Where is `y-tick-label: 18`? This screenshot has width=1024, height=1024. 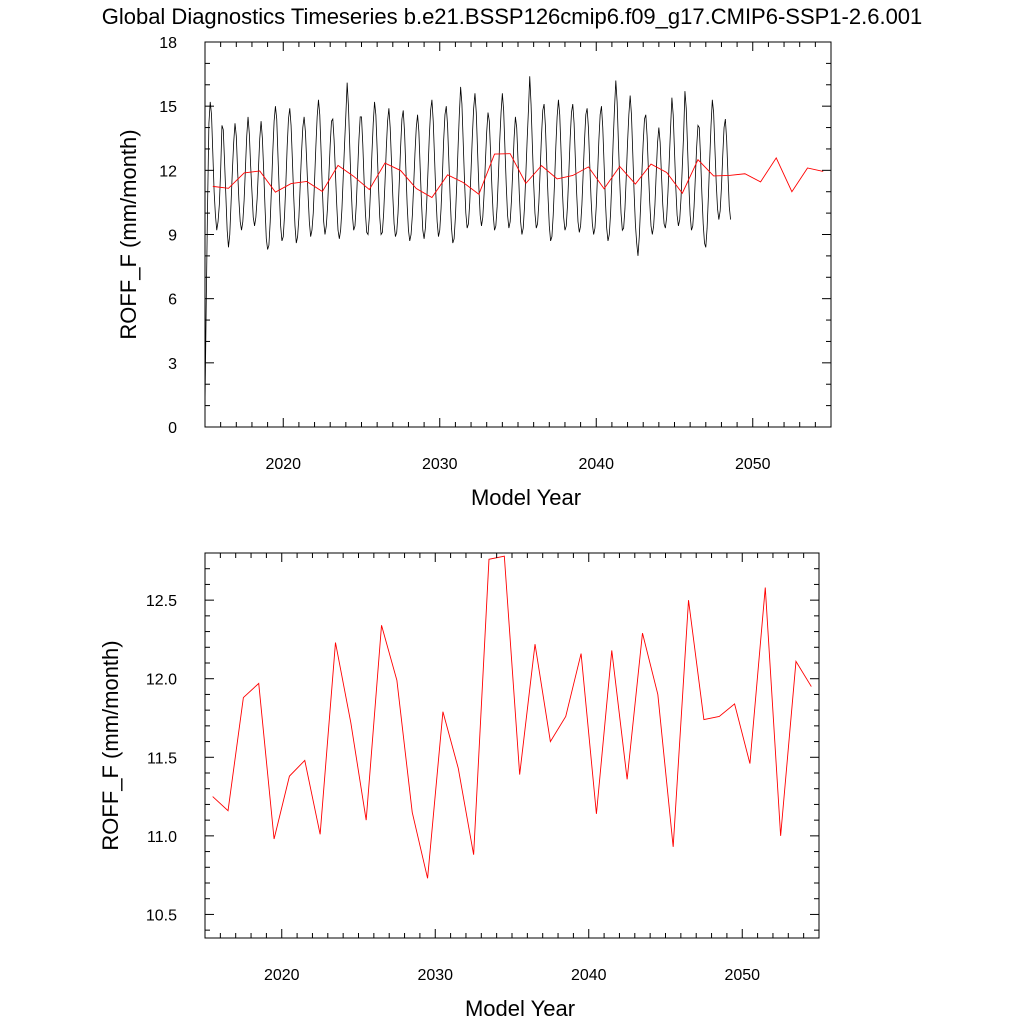 y-tick-label: 18 is located at coordinates (168, 43).